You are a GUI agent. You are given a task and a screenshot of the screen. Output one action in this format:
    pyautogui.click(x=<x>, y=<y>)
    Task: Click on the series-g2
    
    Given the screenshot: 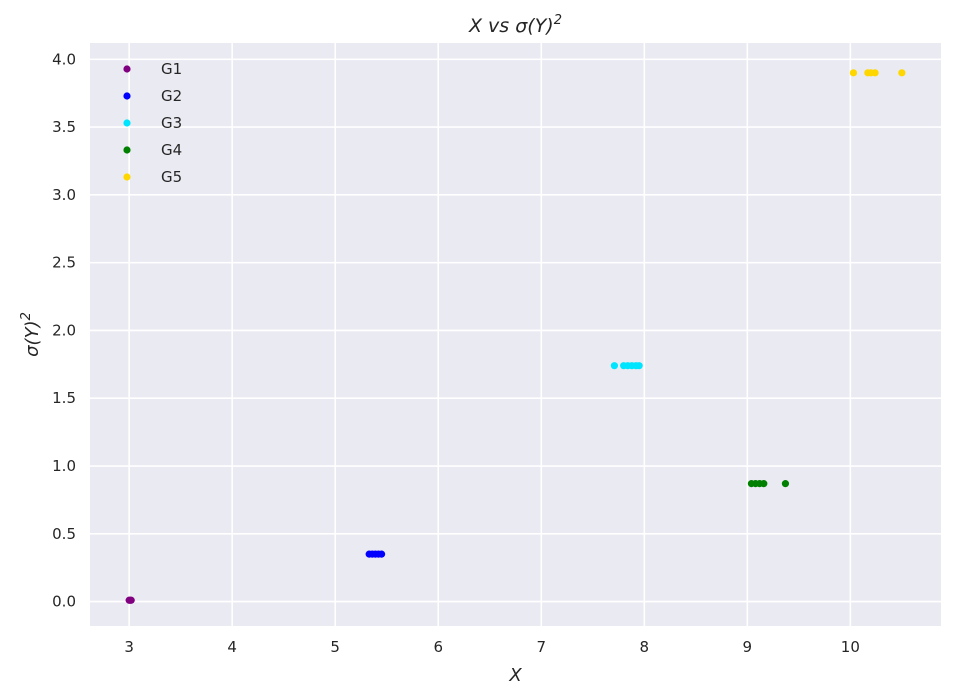 What is the action you would take?
    pyautogui.click(x=375, y=554)
    